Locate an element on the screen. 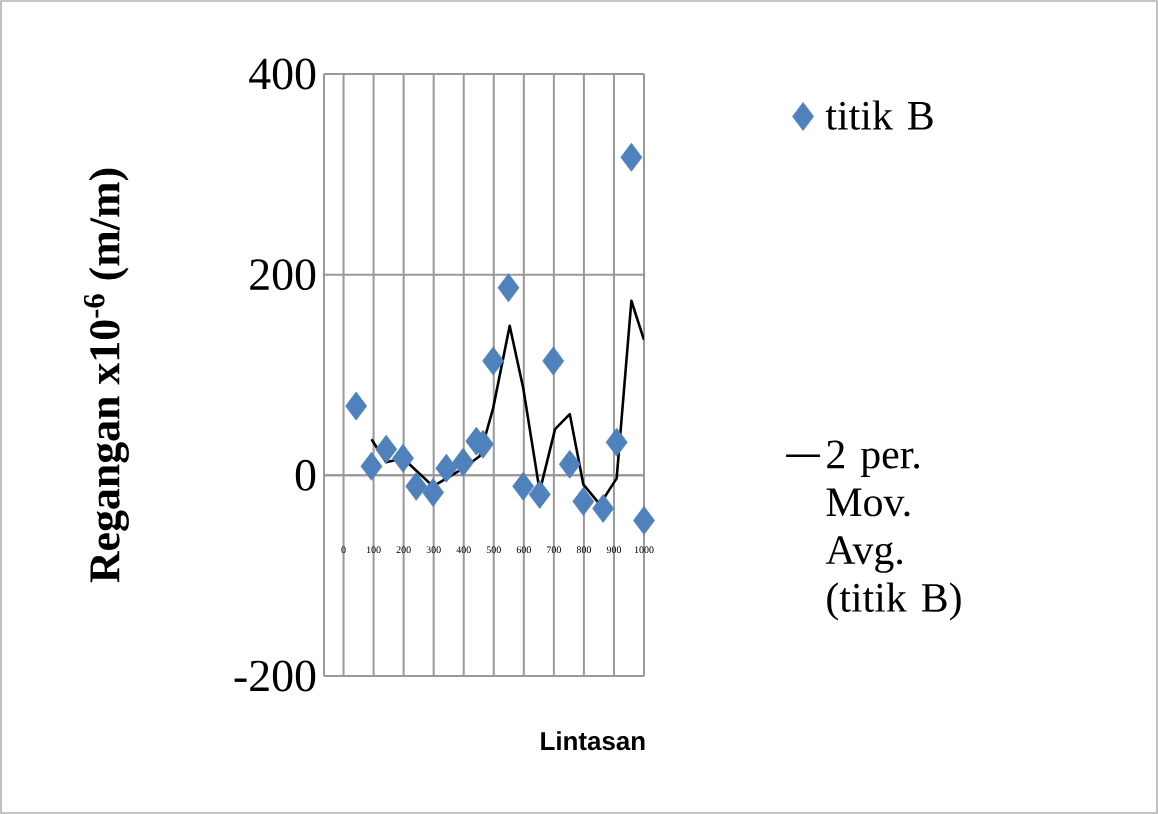  y-tick-label: 200 is located at coordinates (283, 275).